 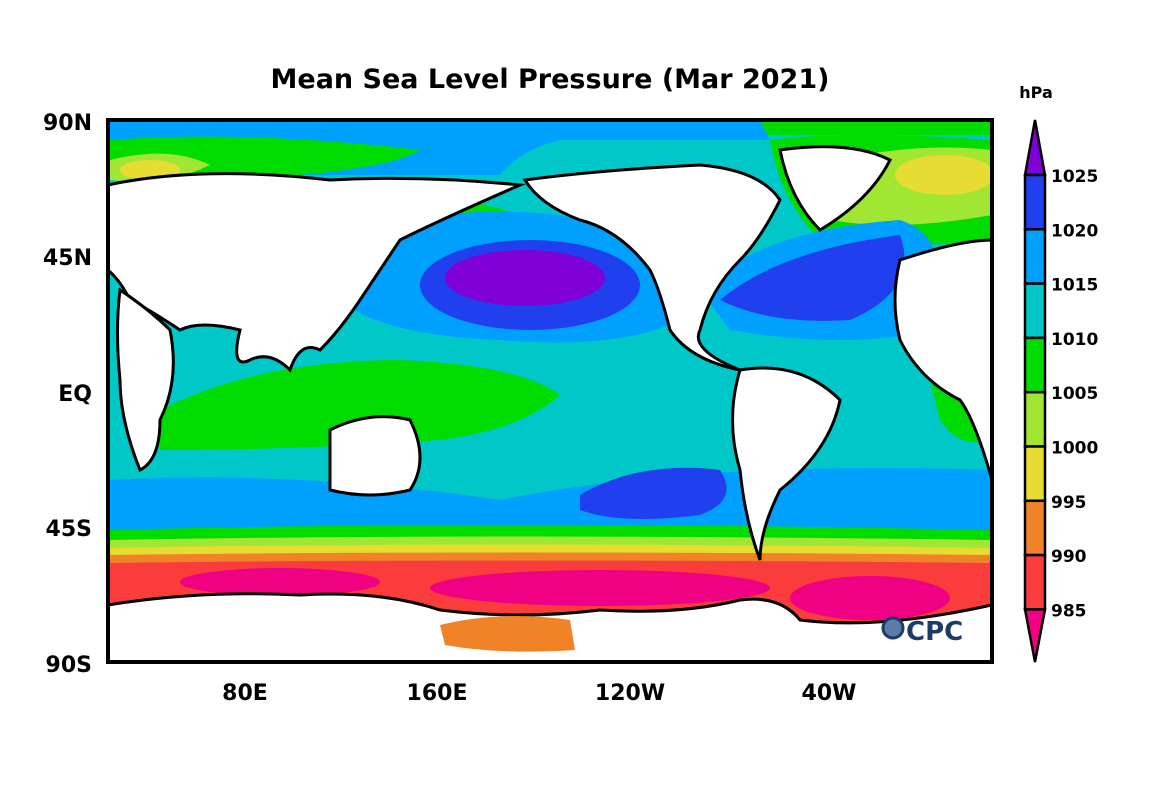 I want to click on colorbar-level-label: 1015, so click(x=1074, y=286).